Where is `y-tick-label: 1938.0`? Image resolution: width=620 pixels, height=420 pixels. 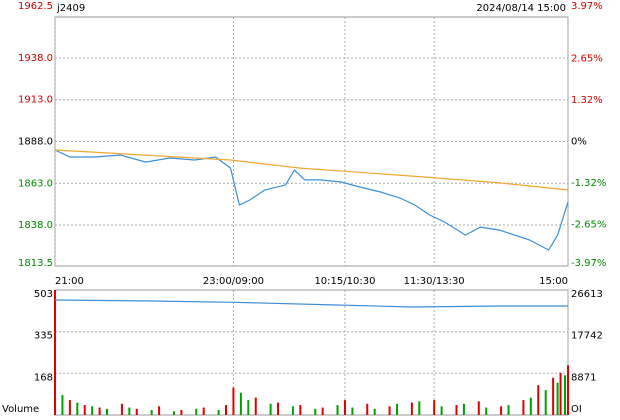 y-tick-label: 1938.0 is located at coordinates (35, 58).